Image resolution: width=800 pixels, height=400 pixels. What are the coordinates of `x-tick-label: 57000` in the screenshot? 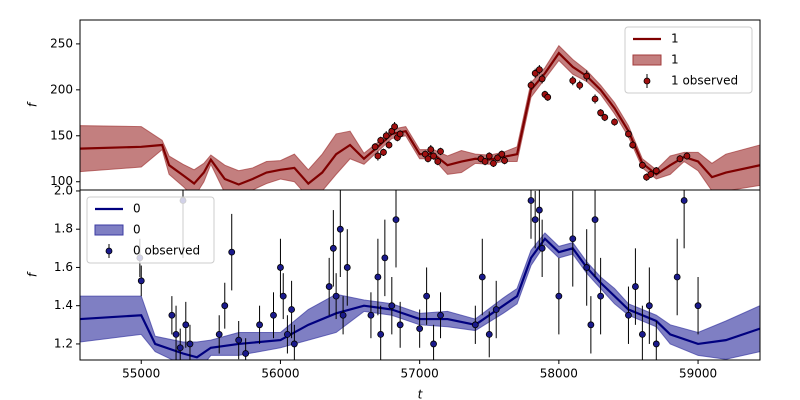 It's located at (420, 374).